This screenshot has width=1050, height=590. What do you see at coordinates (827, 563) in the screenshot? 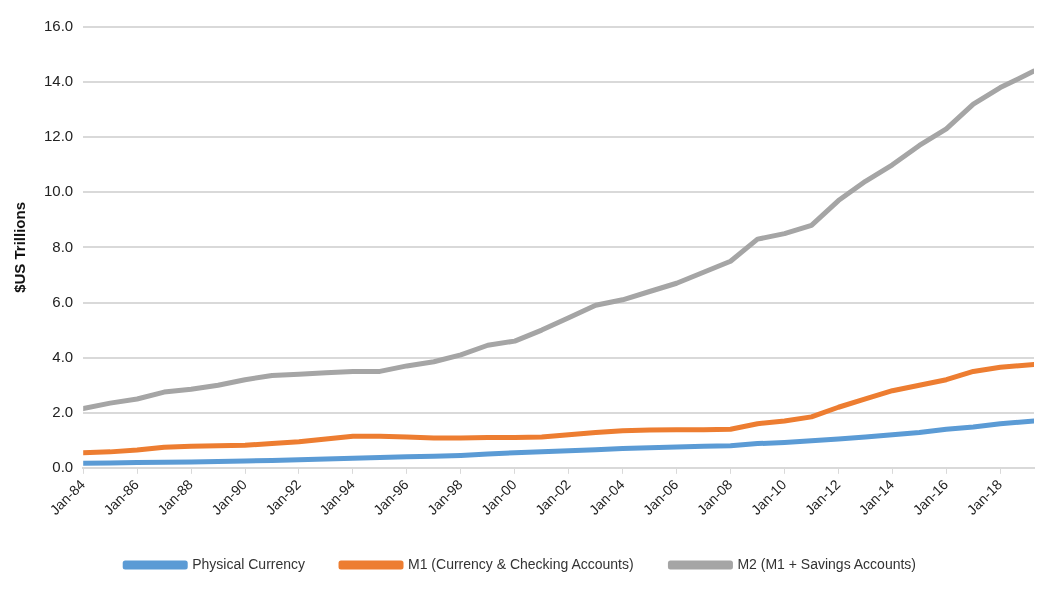
I see `legend-label: M2 (M1 + Savings Accounts)` at bounding box center [827, 563].